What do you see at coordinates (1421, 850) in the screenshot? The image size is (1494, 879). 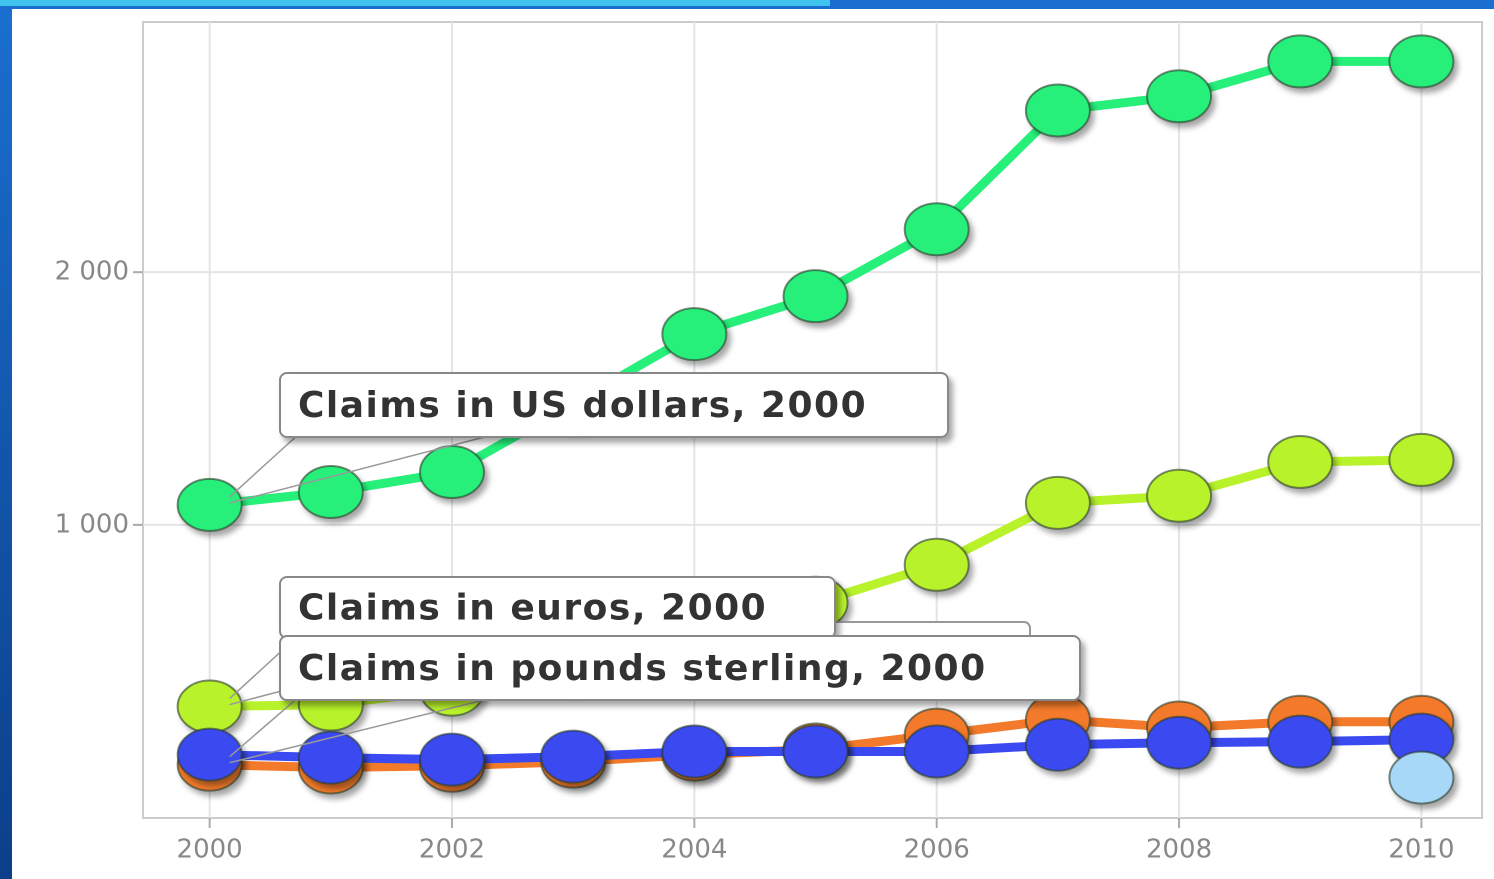 I see `x-tick-label: 2010` at bounding box center [1421, 850].